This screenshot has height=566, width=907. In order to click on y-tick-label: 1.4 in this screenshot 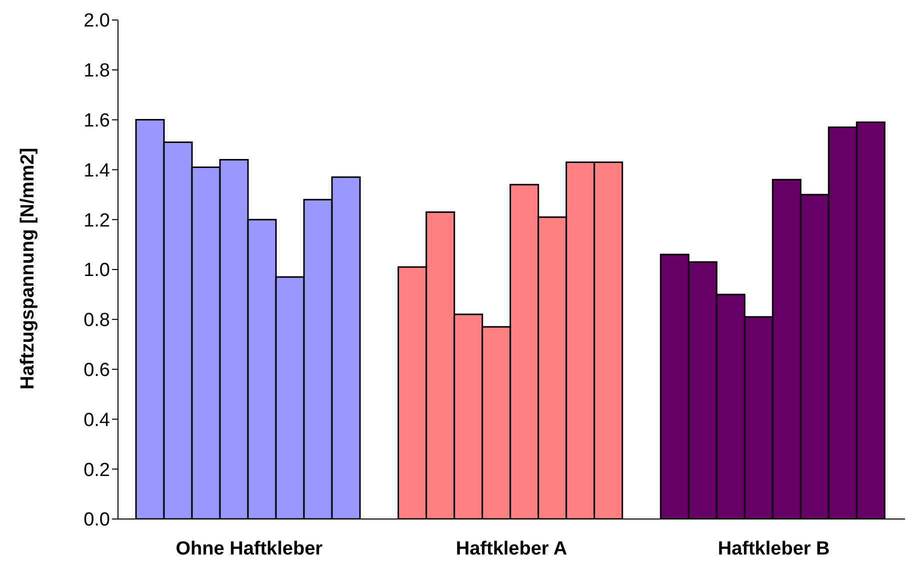, I will do `click(97, 171)`.